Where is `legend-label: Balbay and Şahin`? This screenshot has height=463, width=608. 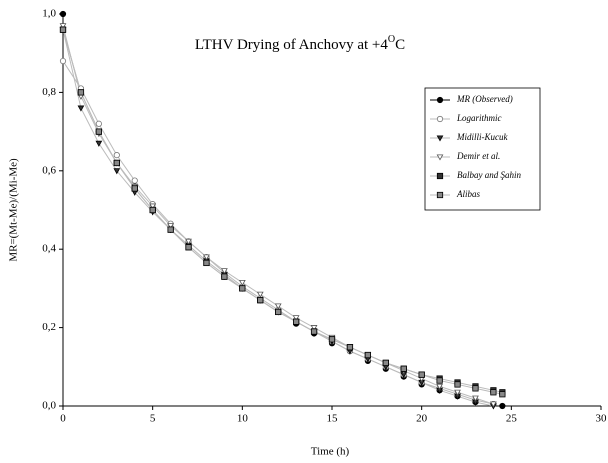
legend-label: Balbay and Şahin is located at coordinates (489, 175).